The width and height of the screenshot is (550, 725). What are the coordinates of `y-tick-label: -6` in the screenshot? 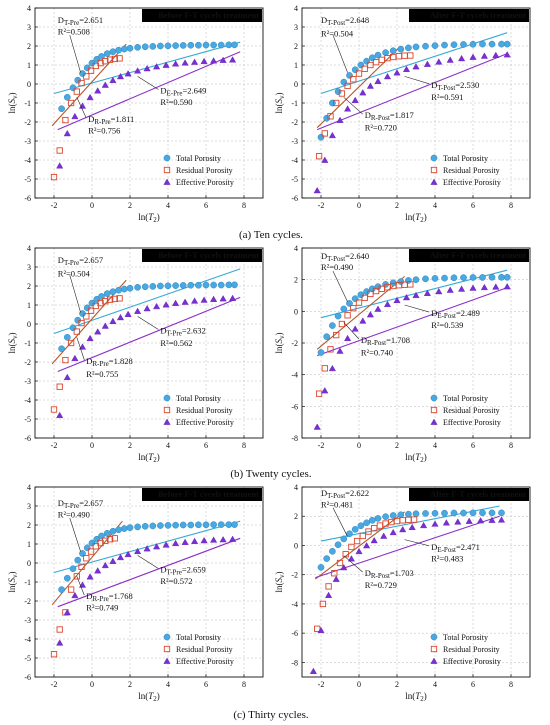 It's located at (294, 406).